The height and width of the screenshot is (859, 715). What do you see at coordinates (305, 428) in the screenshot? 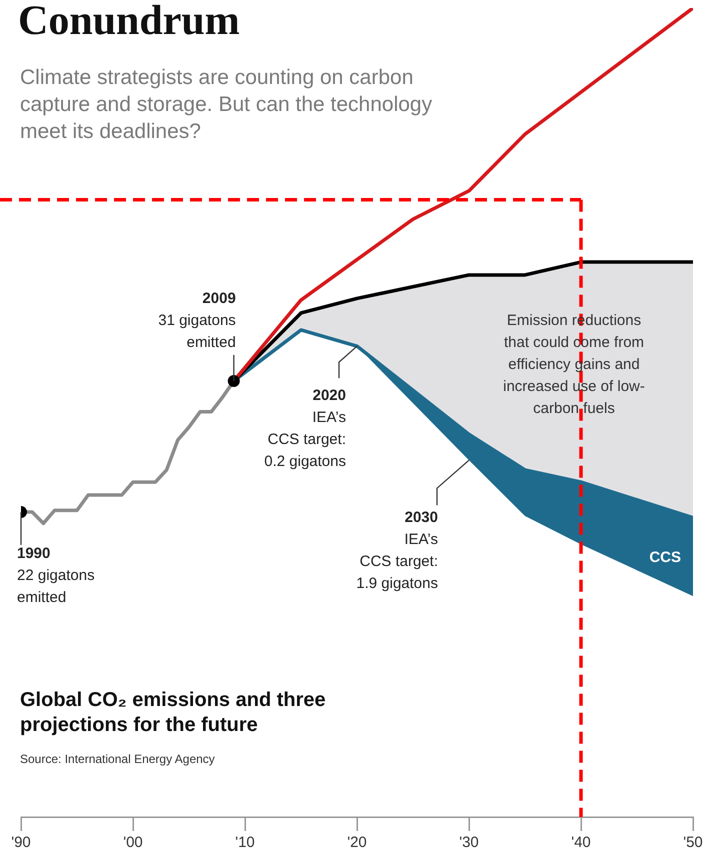
I see `annotation: 2020 IEA’s CCS target: 0.2 gigatons` at bounding box center [305, 428].